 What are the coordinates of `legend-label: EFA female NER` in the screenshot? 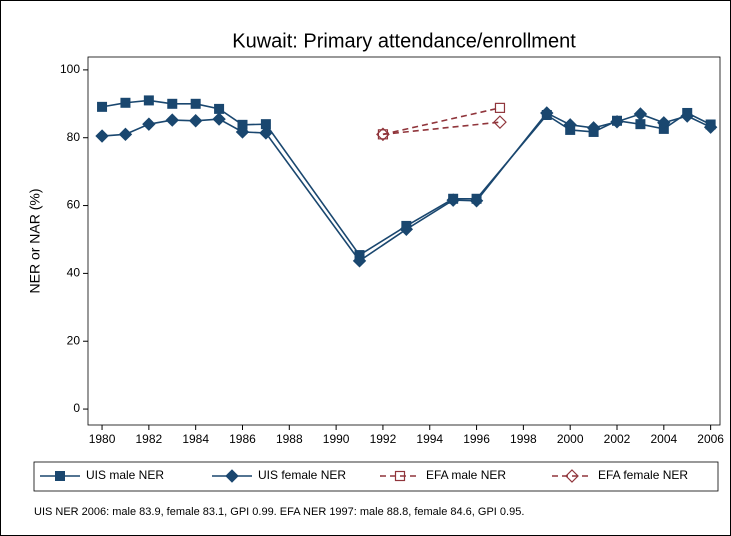 It's located at (643, 475).